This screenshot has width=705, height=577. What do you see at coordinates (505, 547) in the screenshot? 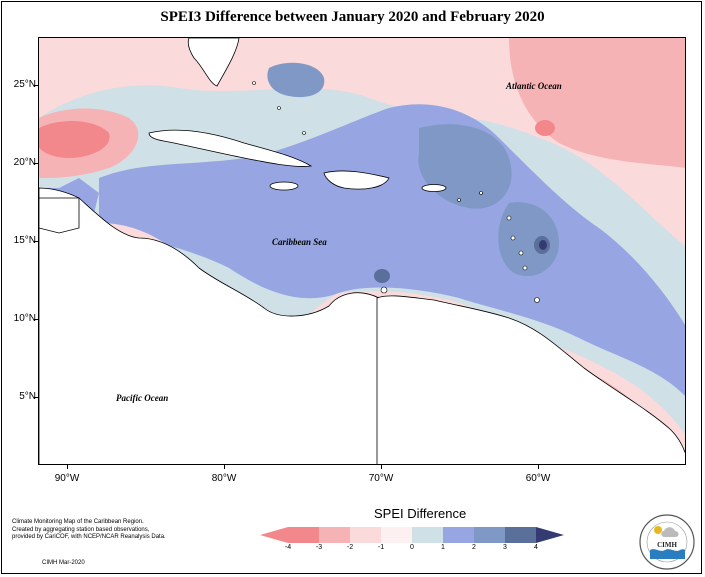
I see `legend-tick-label: 3` at bounding box center [505, 547].